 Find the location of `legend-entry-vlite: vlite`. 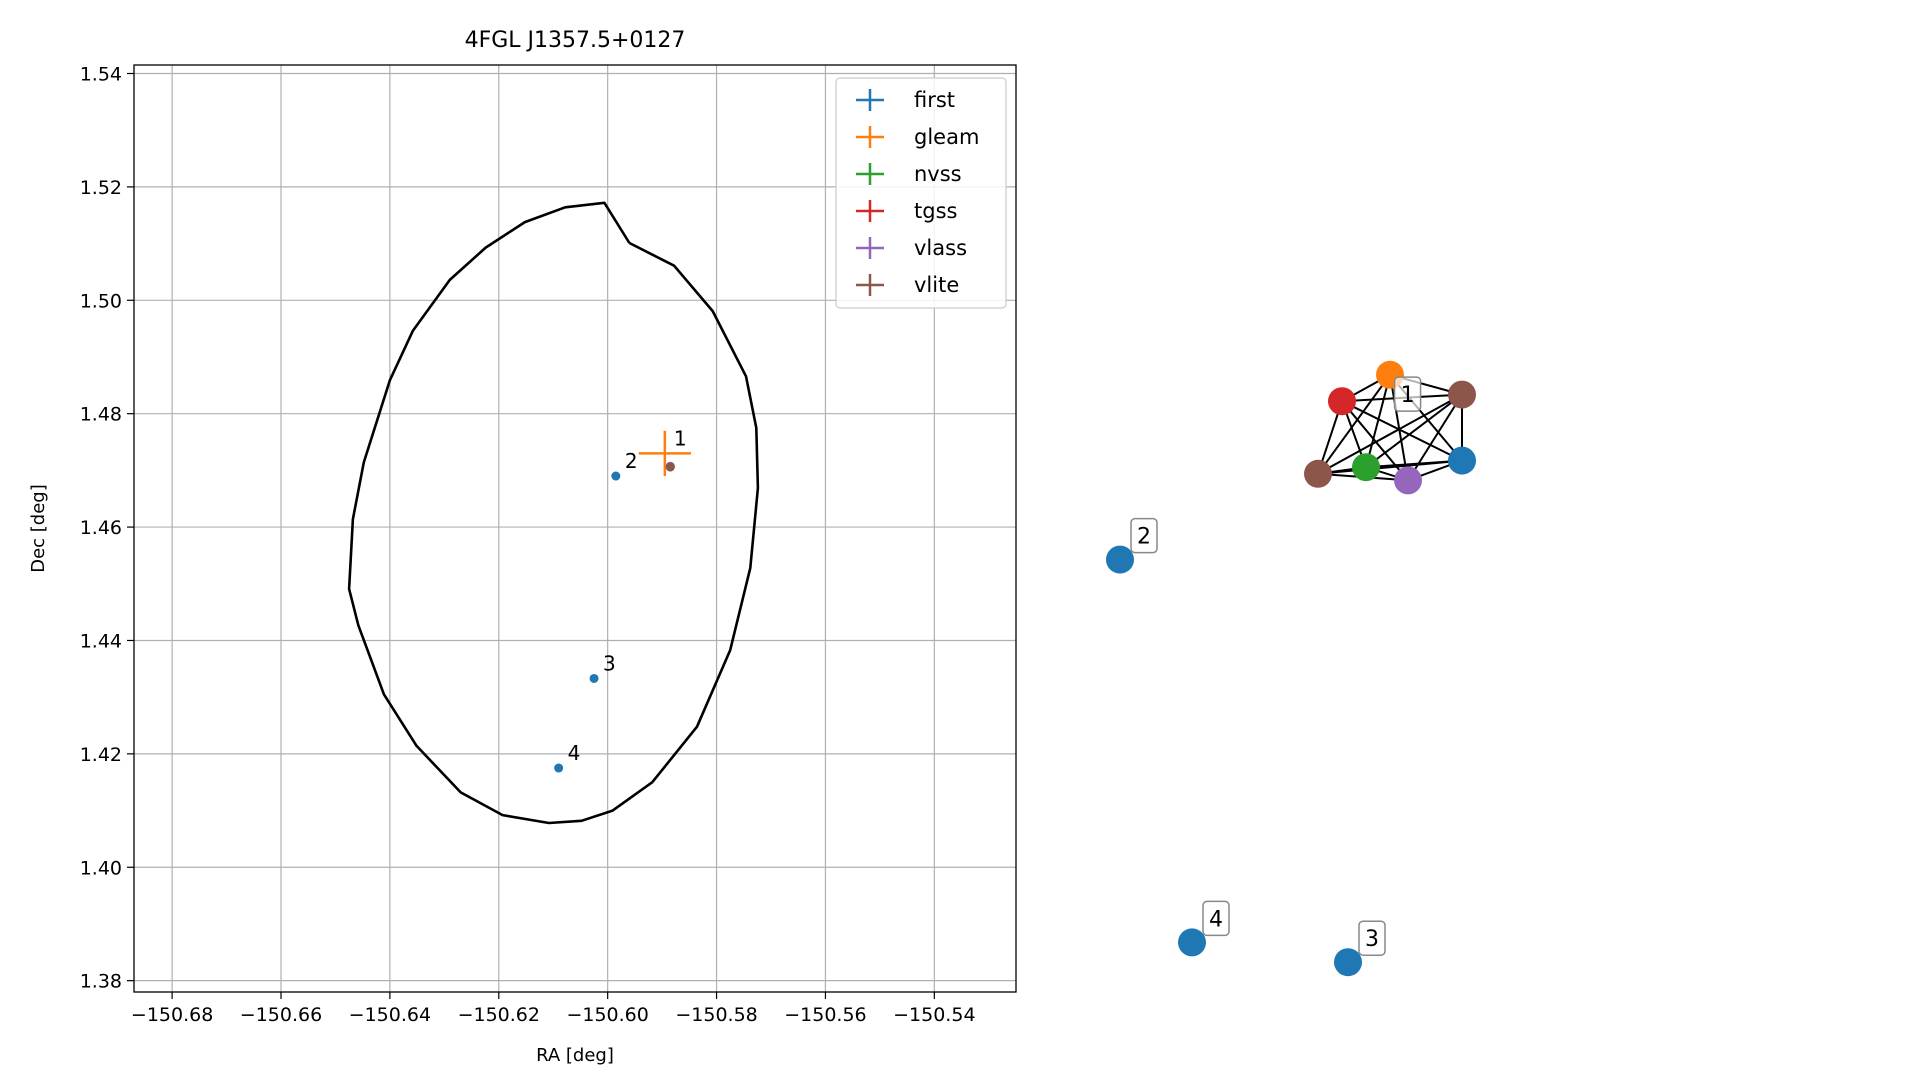

legend-entry-vlite: vlite is located at coordinates (907, 285).